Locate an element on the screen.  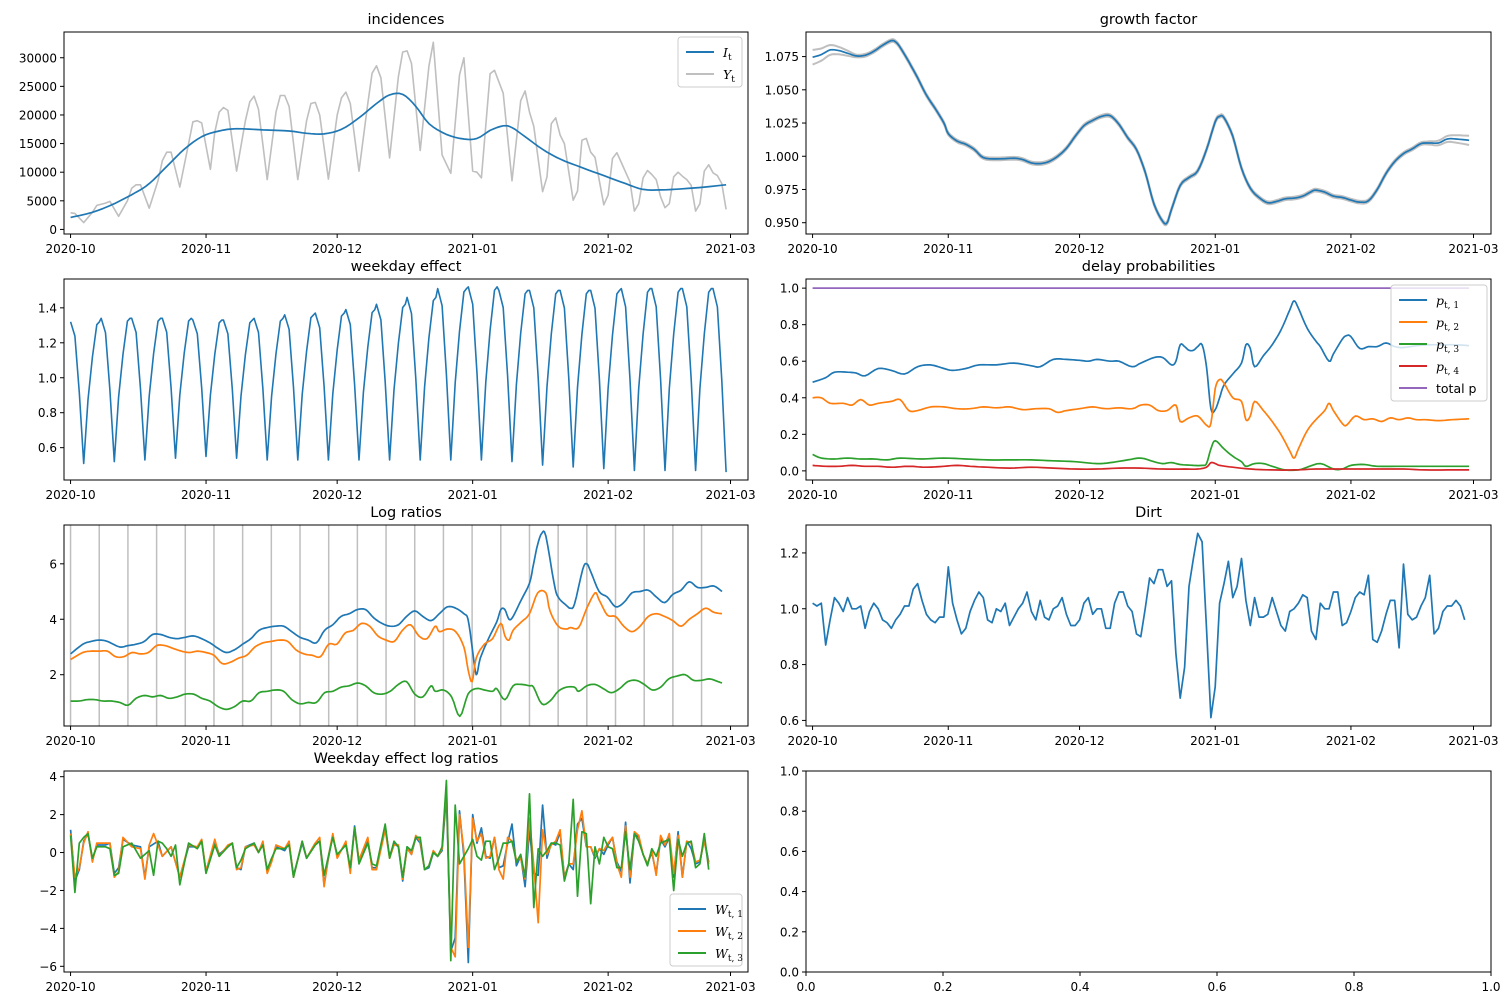
y-tick-label: 6 is located at coordinates (53, 564).